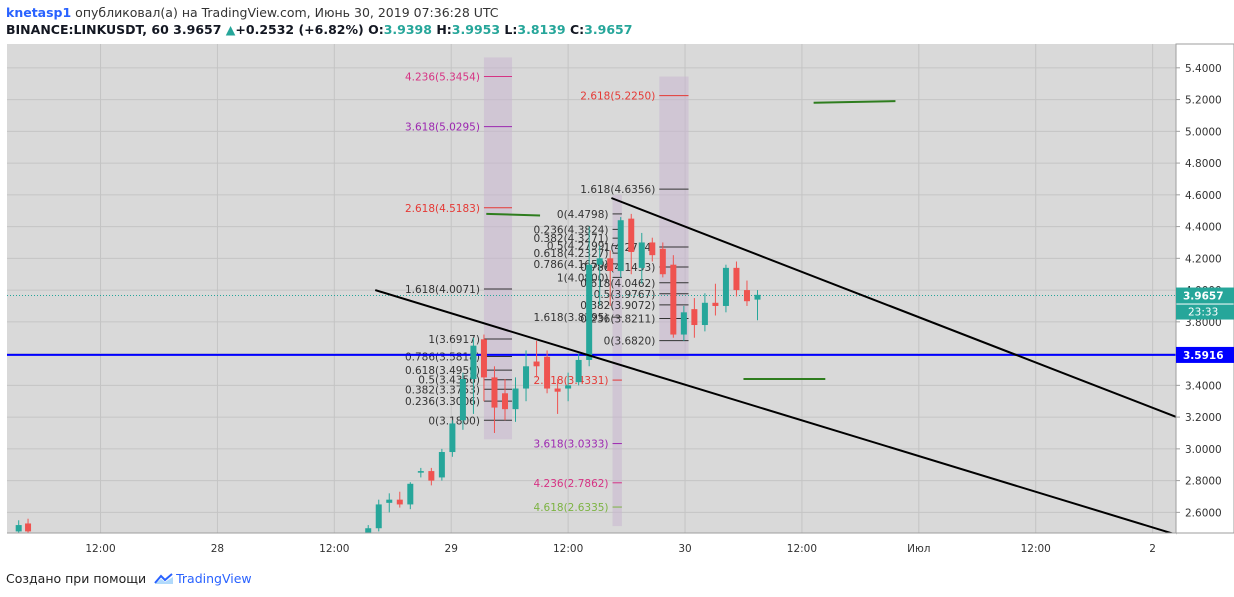 Image resolution: width=1234 pixels, height=597 pixels. Describe the element at coordinates (684, 549) in the screenshot. I see `x-tick-label: 30` at that location.